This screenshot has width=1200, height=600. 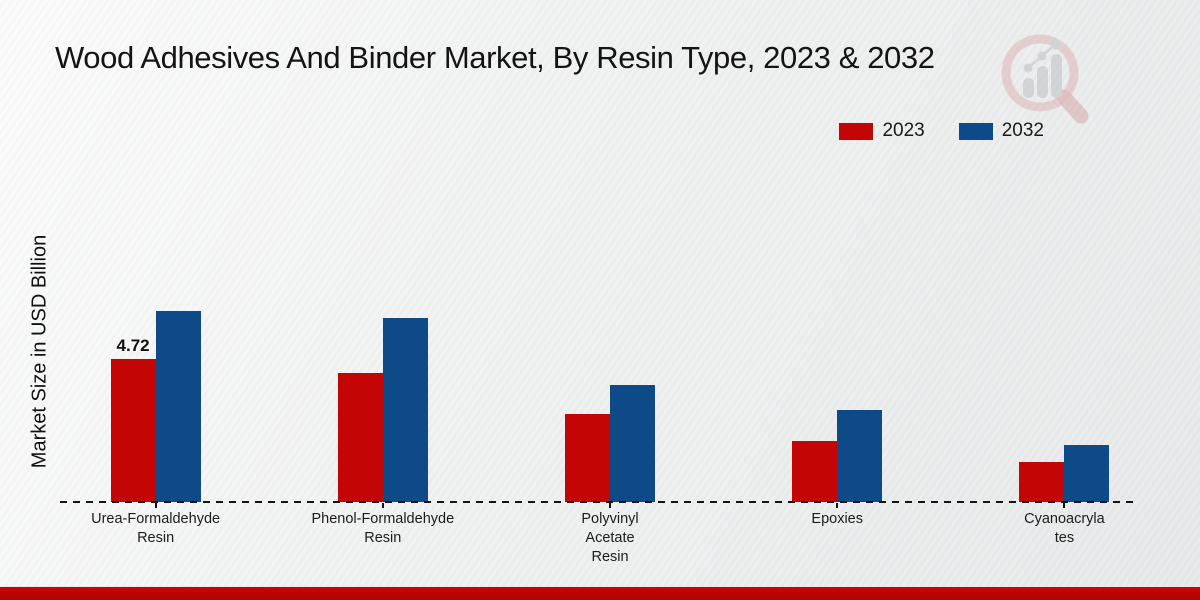 What do you see at coordinates (941, 131) in the screenshot?
I see `legend: 2023 2032` at bounding box center [941, 131].